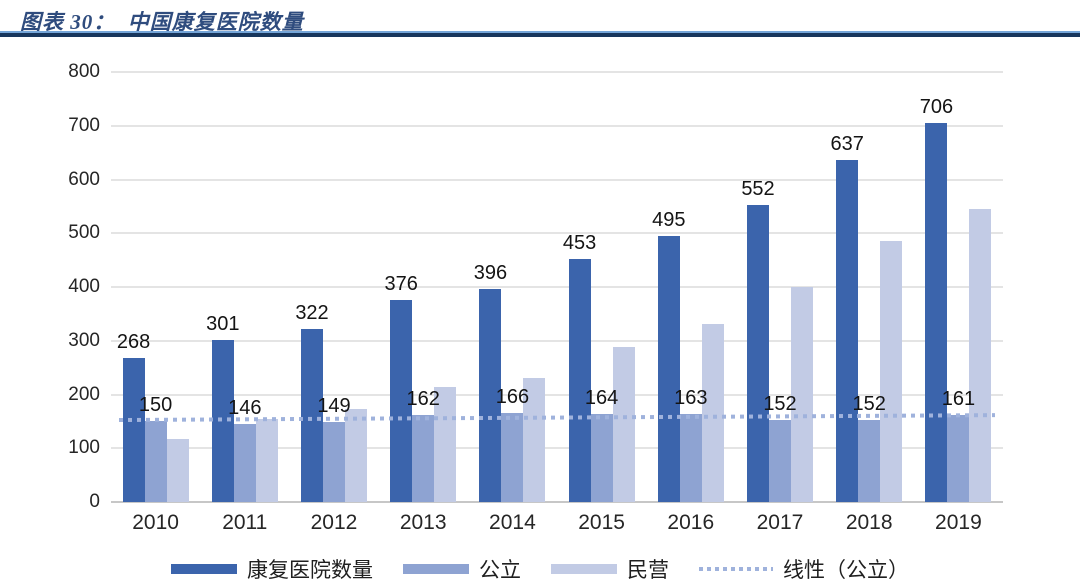  What do you see at coordinates (84, 394) in the screenshot?
I see `y-tick-200: 200` at bounding box center [84, 394].